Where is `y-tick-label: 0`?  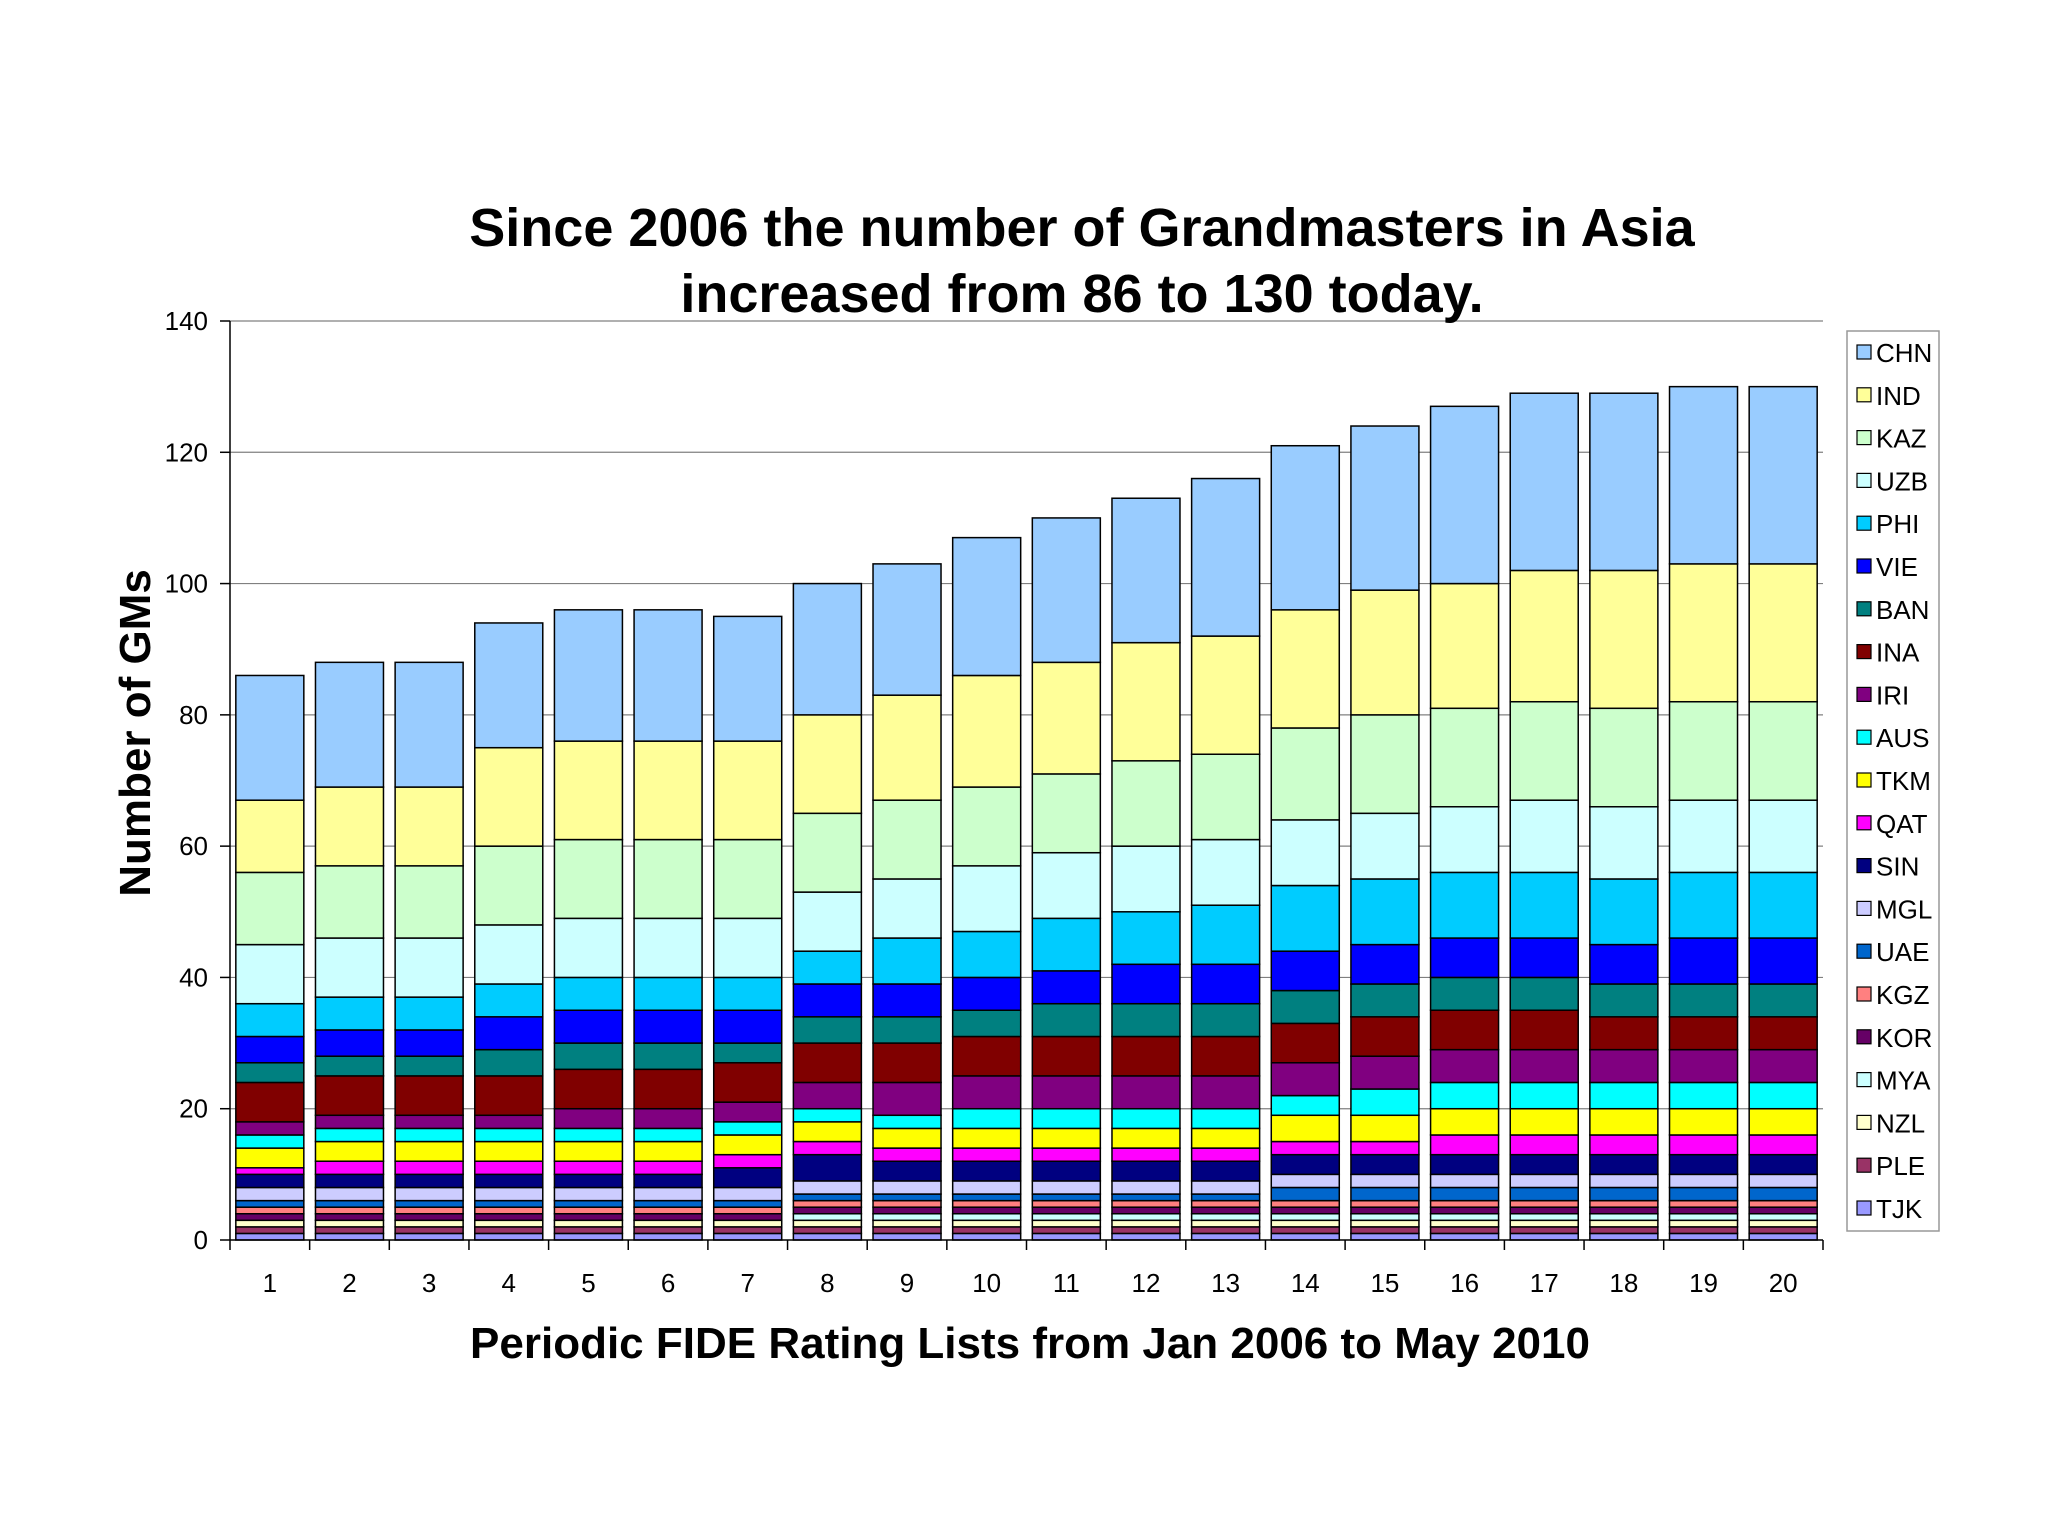
y-tick-label: 0 is located at coordinates (201, 1240).